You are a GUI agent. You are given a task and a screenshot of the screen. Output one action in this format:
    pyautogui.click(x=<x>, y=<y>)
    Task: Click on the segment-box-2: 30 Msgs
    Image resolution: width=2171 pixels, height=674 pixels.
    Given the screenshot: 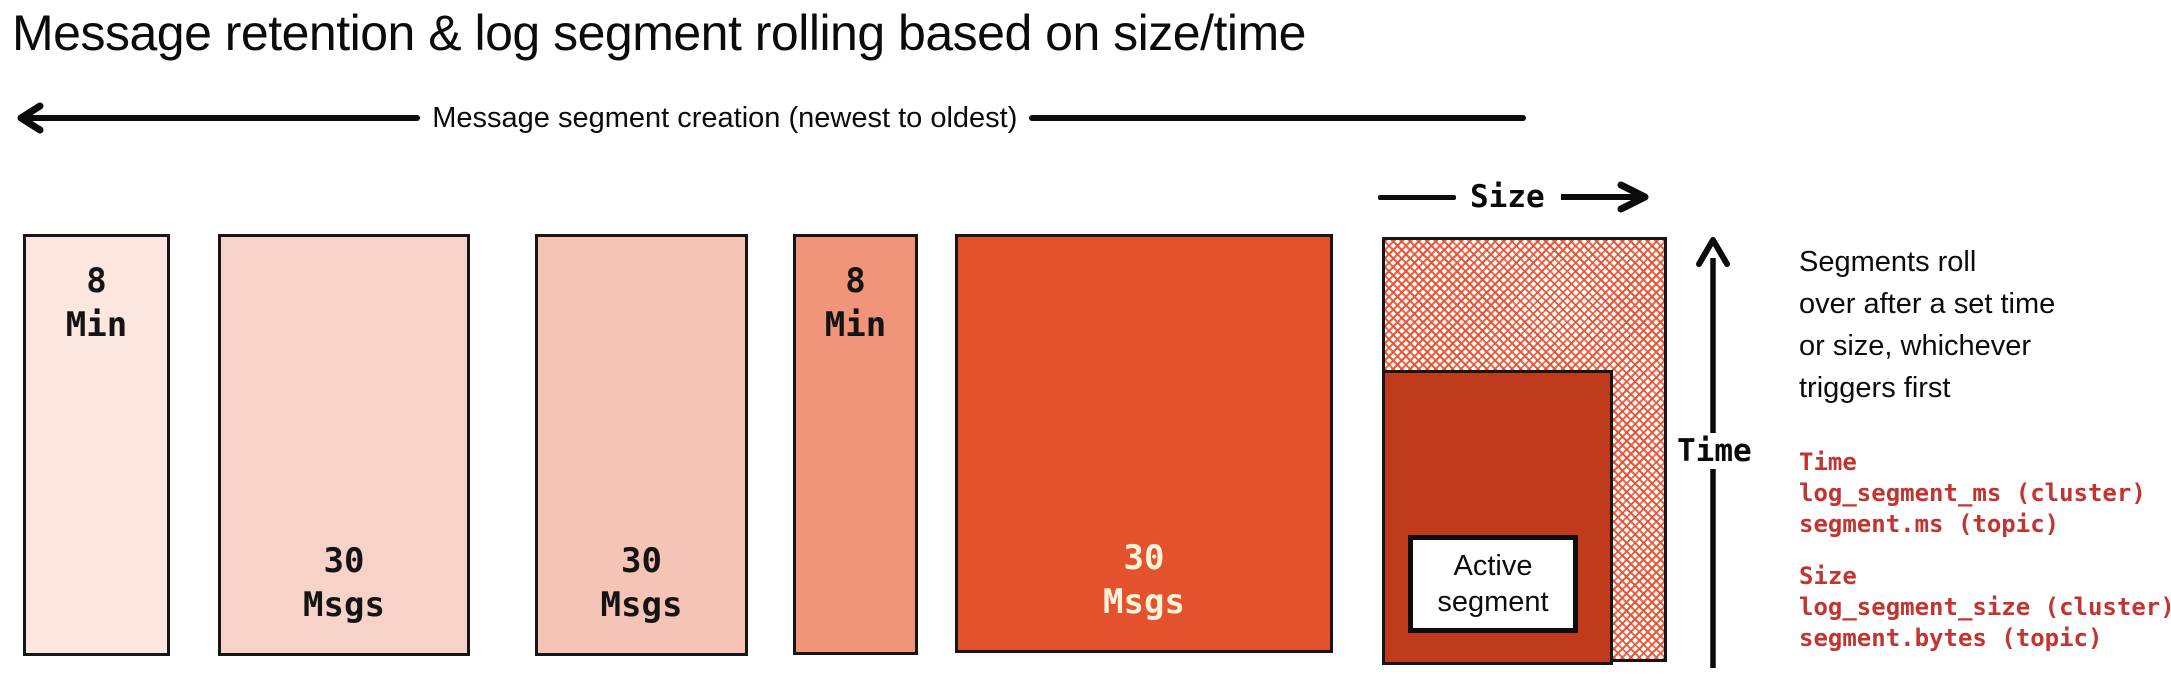 What is the action you would take?
    pyautogui.click(x=344, y=445)
    